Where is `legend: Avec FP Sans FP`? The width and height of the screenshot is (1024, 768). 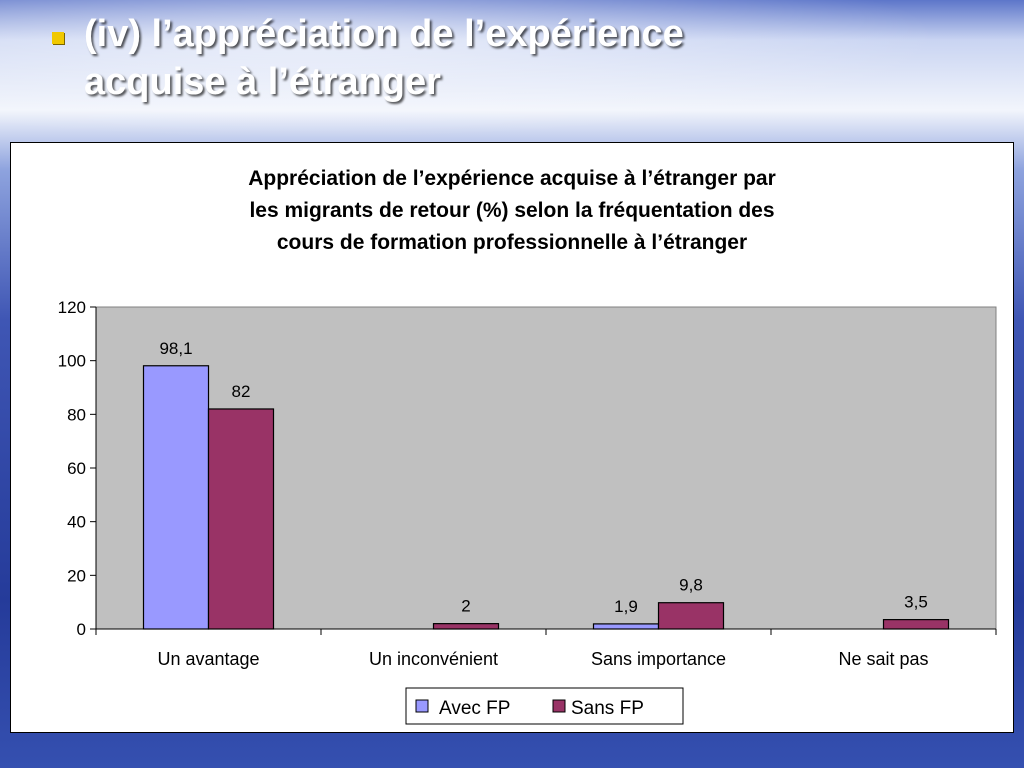
legend: Avec FP Sans FP is located at coordinates (544, 706).